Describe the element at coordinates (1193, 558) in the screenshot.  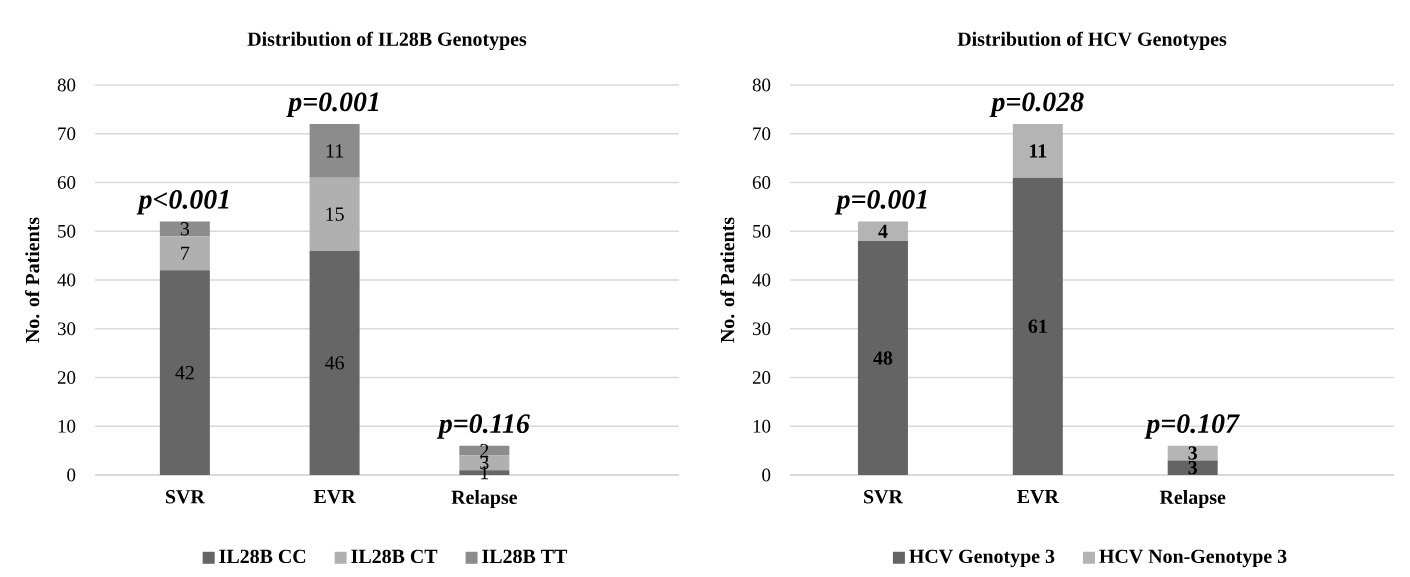
I see `legend-label: HCV Non-Genotype 3` at that location.